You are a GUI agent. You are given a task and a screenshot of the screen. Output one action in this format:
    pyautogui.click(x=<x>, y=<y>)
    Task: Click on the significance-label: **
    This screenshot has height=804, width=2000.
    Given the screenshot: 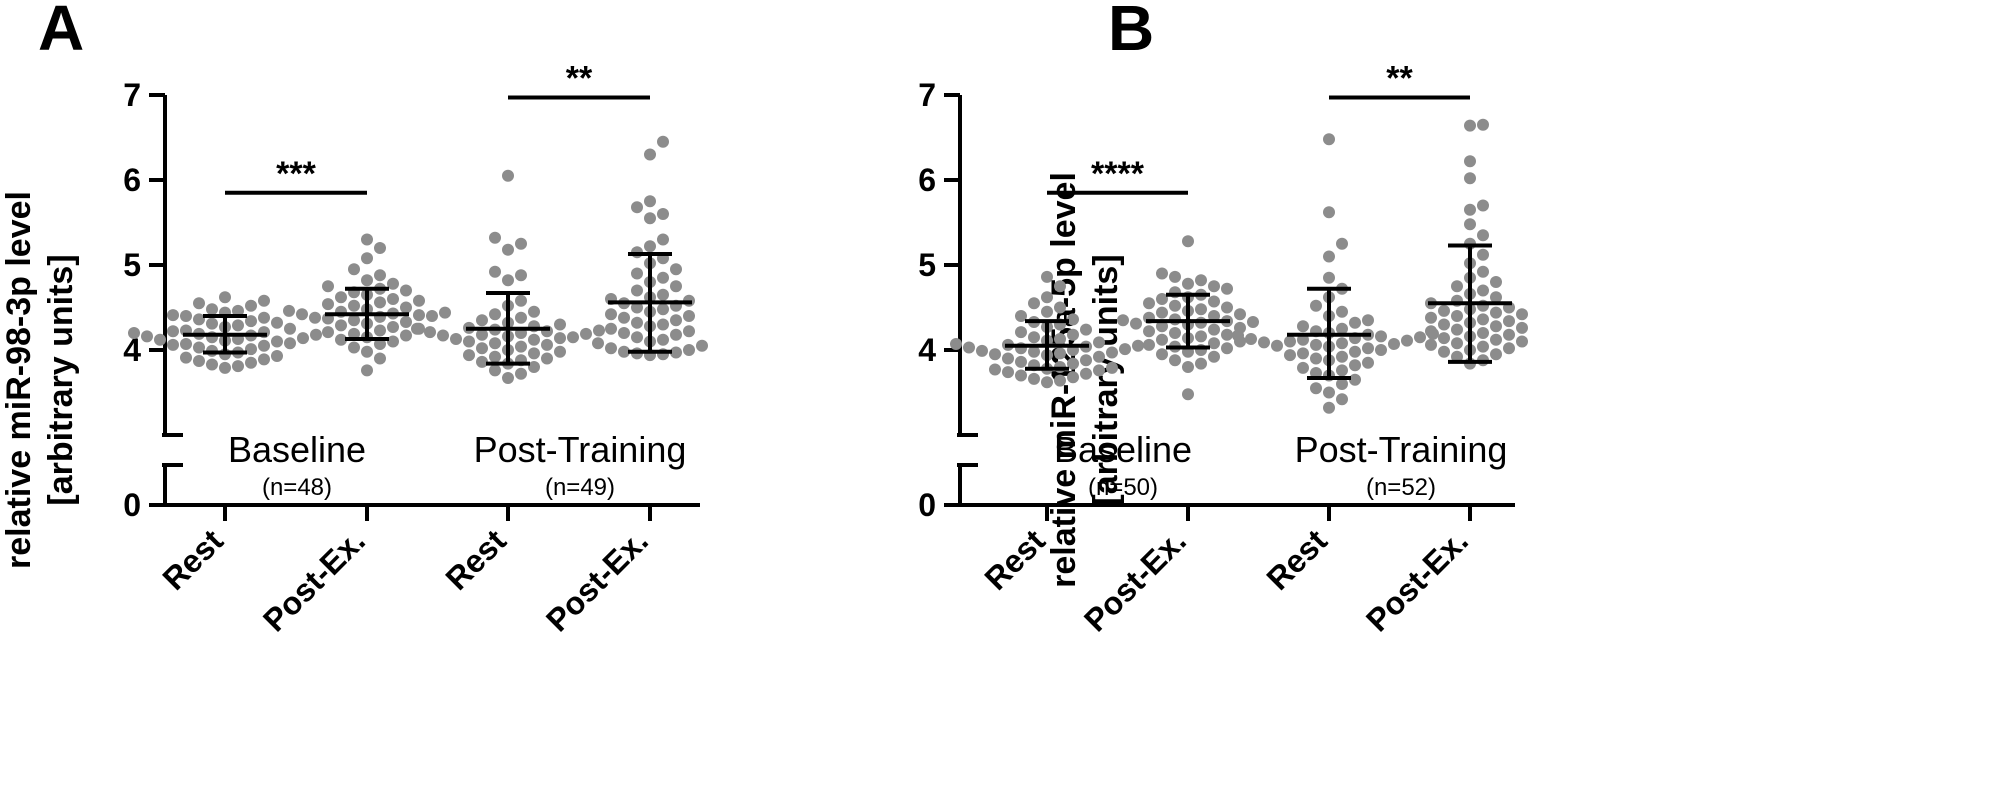 What is the action you would take?
    pyautogui.click(x=1399, y=79)
    